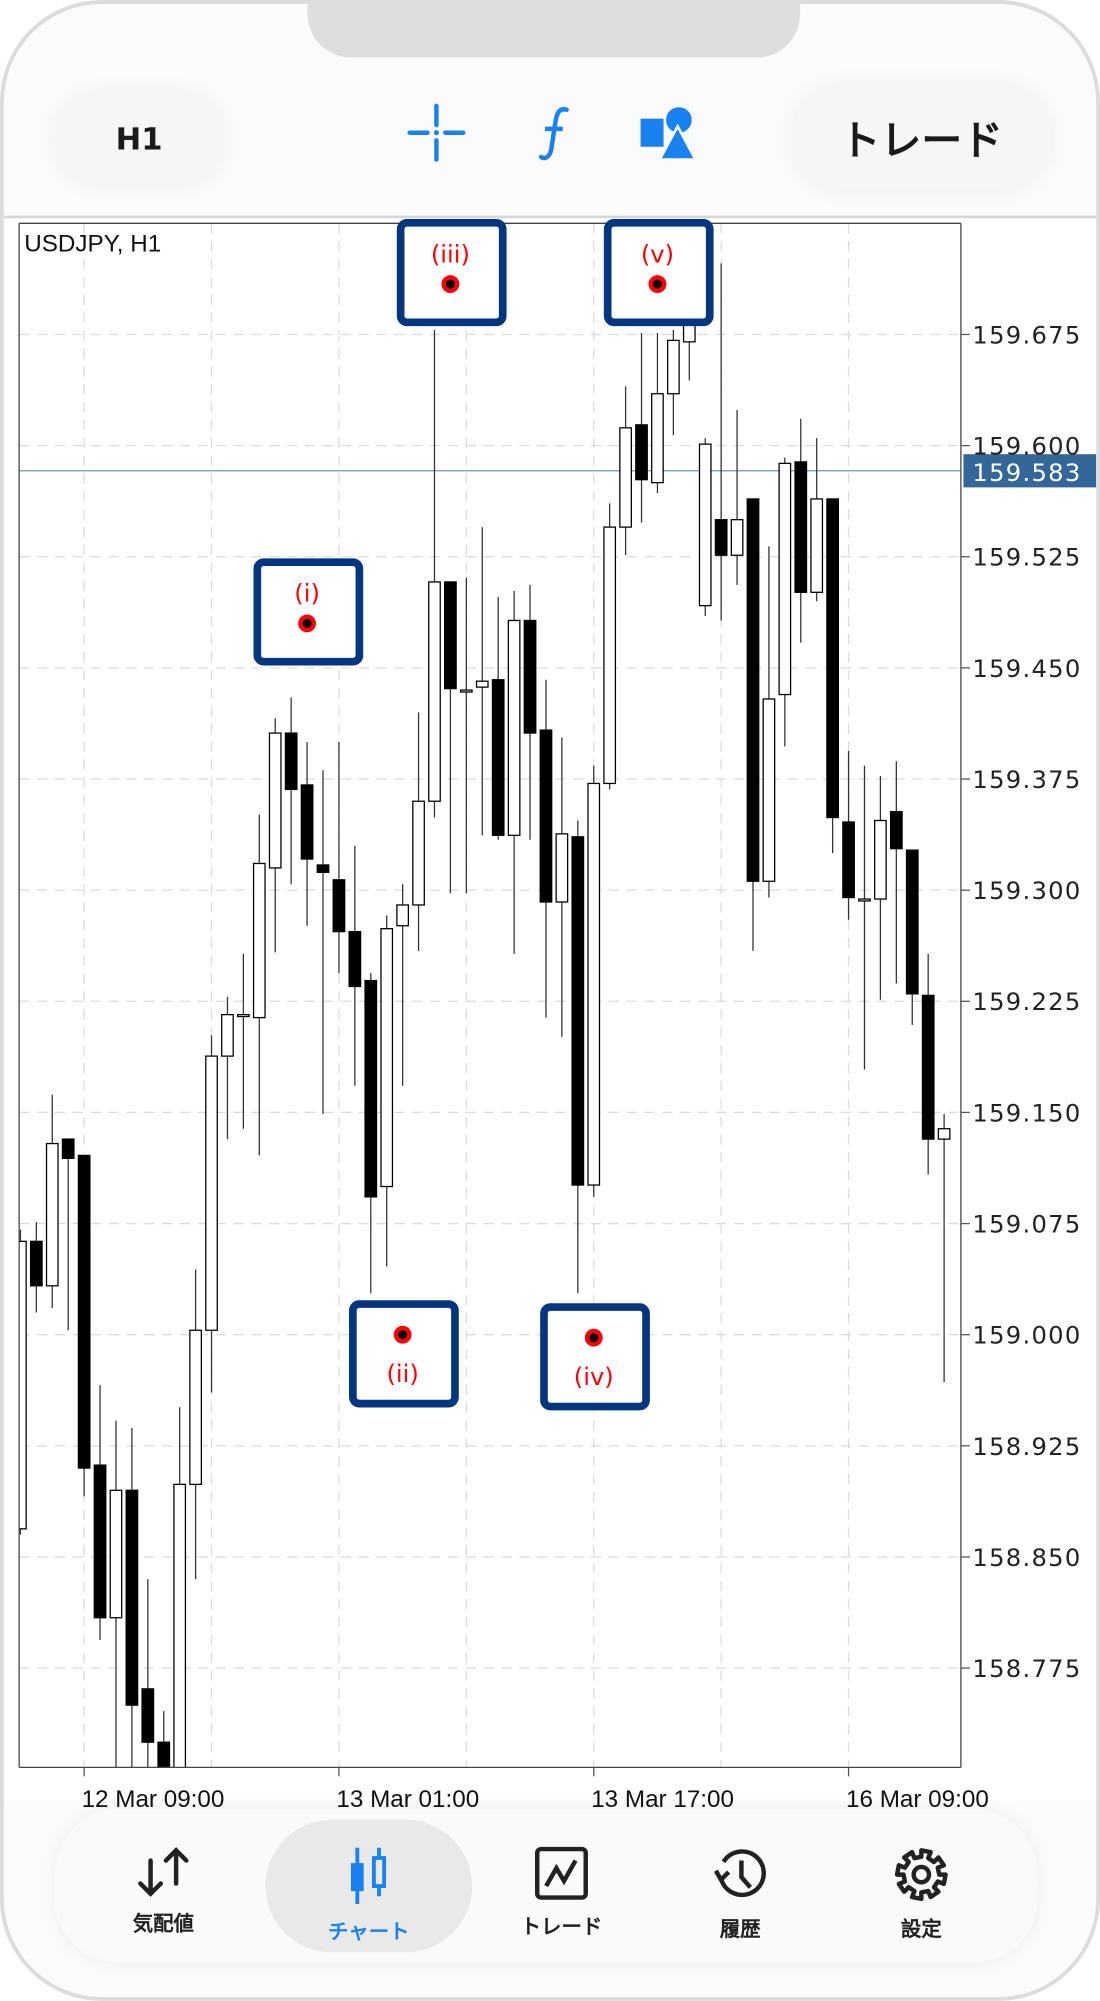 The height and width of the screenshot is (2001, 1100). I want to click on annotation-marker: (iv), so click(595, 1357).